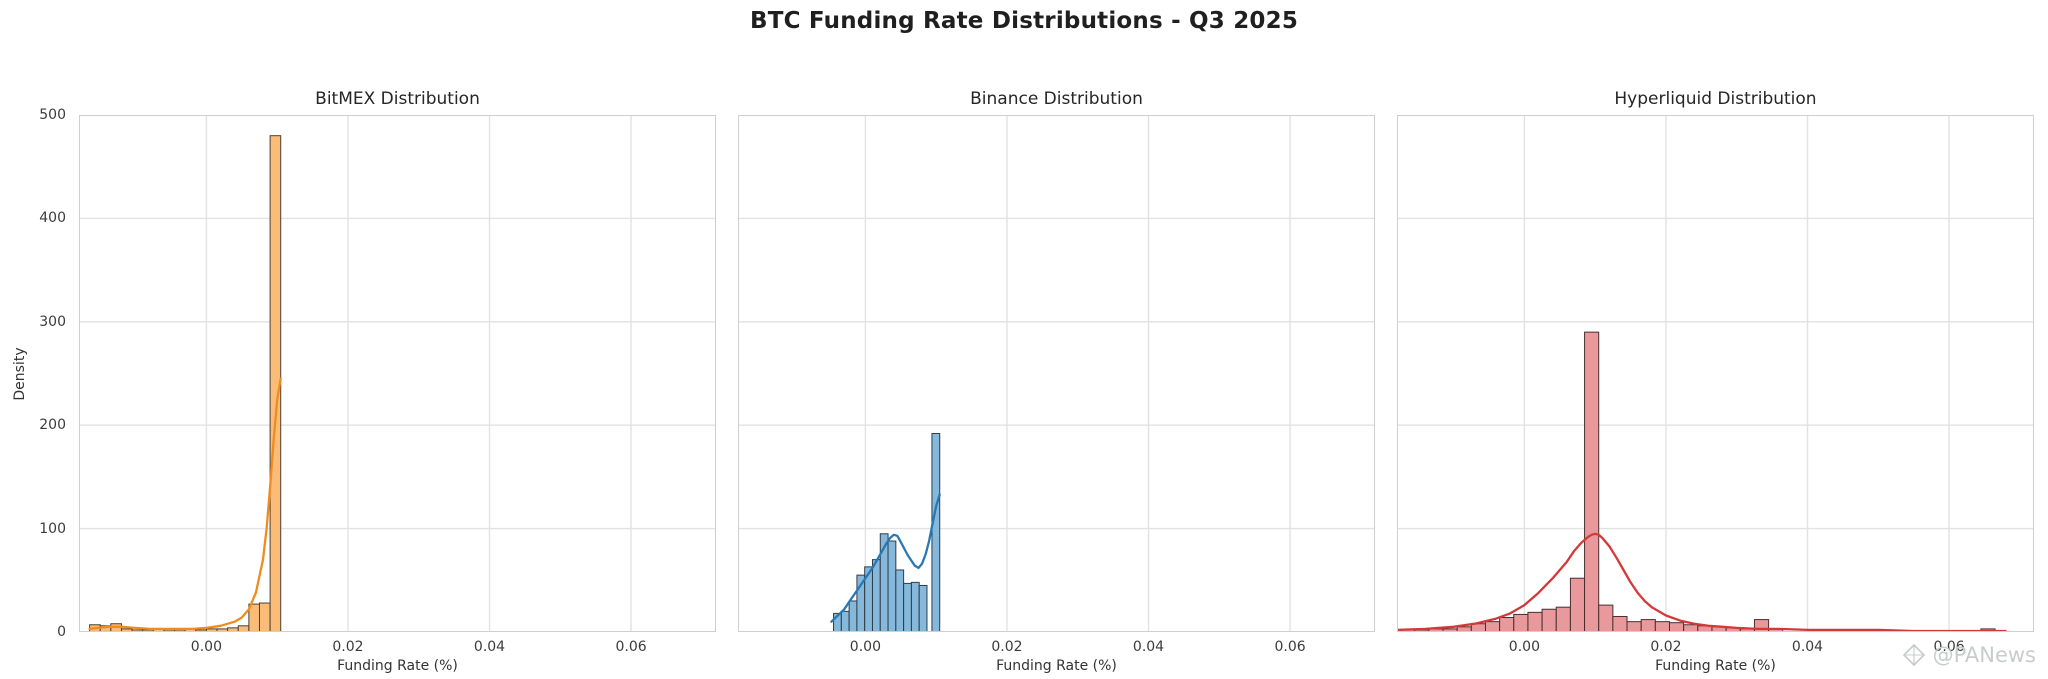 The image size is (2048, 679). I want to click on panews-logo-icon, so click(1913, 655).